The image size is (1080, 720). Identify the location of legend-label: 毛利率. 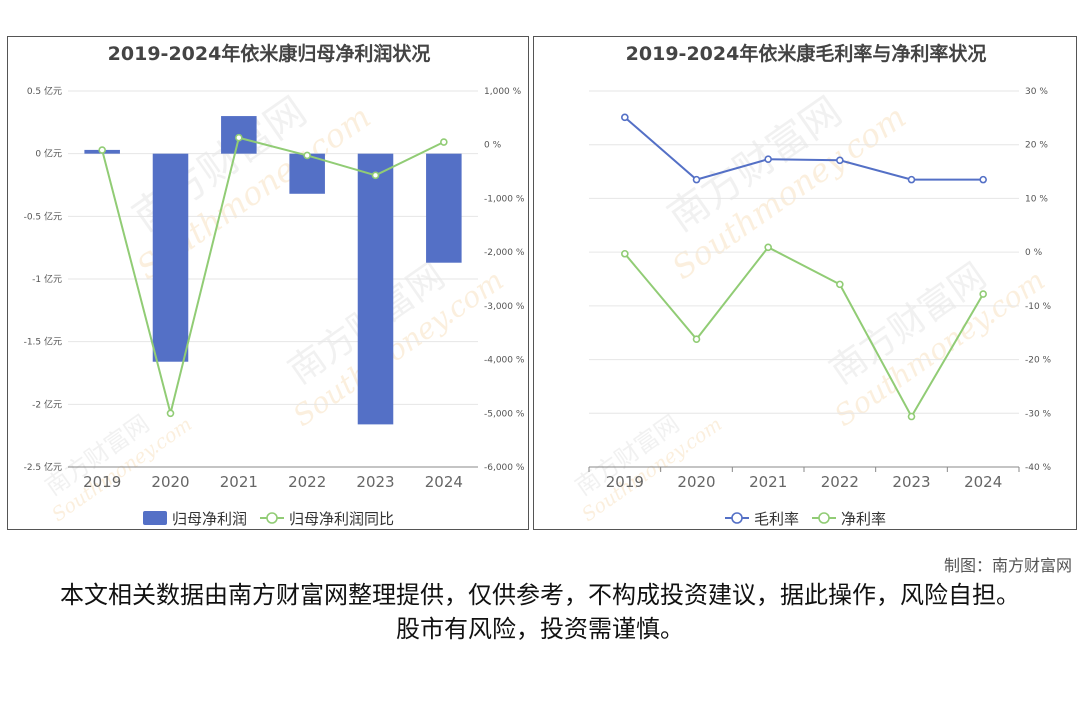
(776, 519).